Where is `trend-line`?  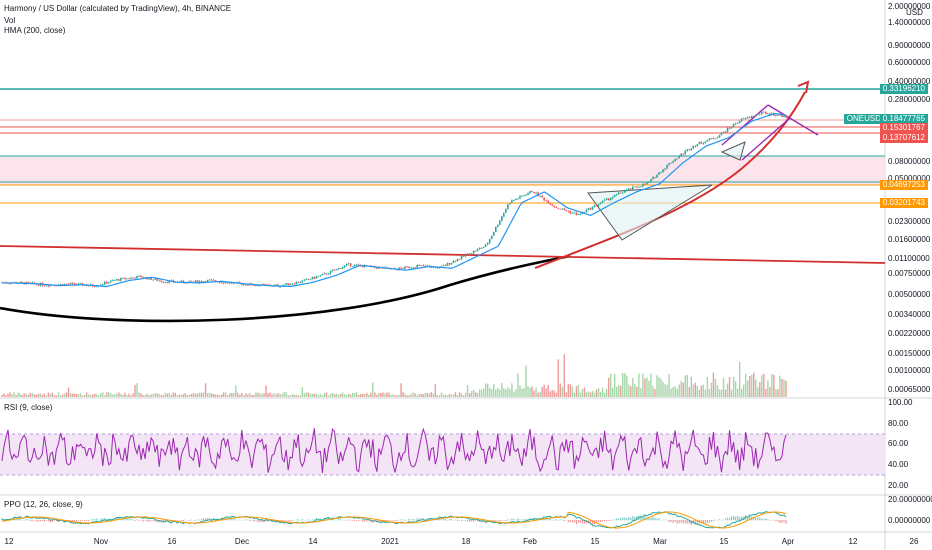
trend-line is located at coordinates (443, 254).